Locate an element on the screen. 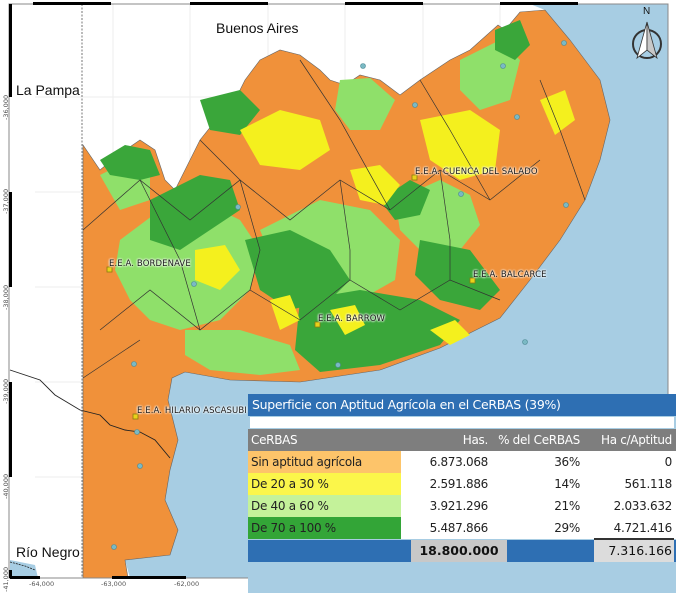  row-has: 2.591.886 is located at coordinates (459, 484).